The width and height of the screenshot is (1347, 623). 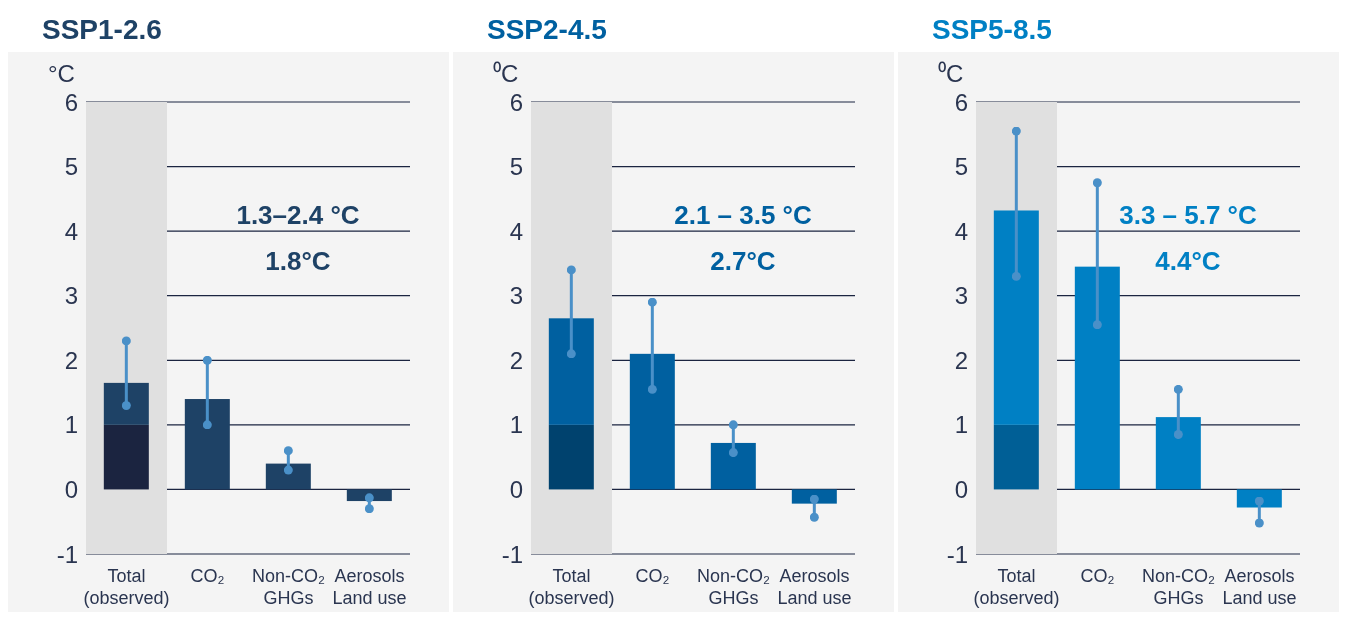 I want to click on chart-title: SSP1-2.6, so click(x=102, y=30).